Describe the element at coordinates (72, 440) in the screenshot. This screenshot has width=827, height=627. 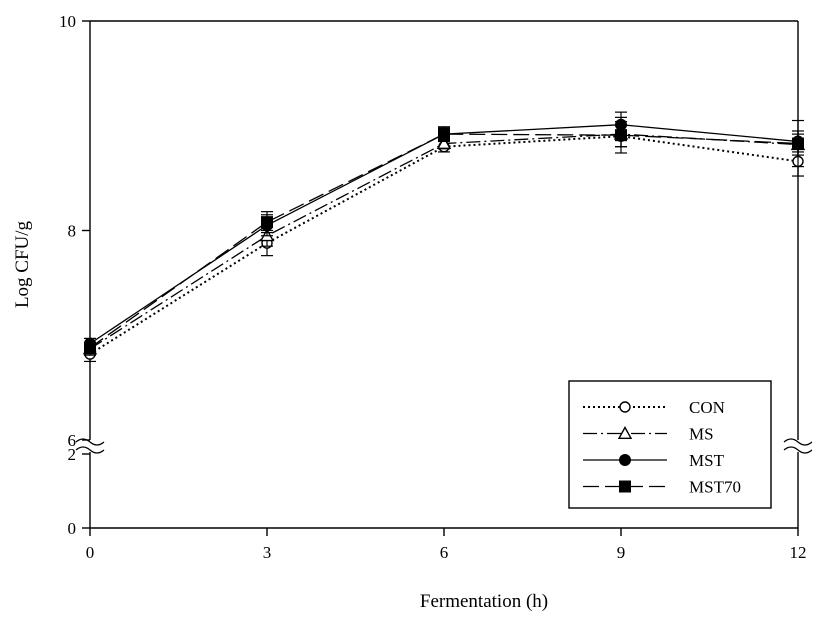
I see `y-tick-label: 6` at that location.